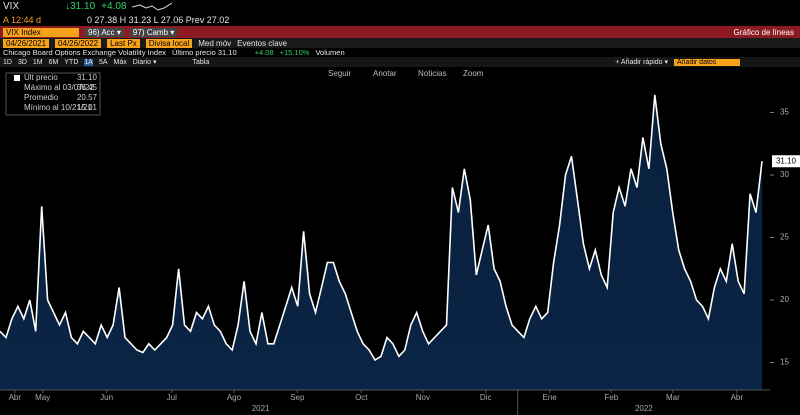  Describe the element at coordinates (673, 397) in the screenshot. I see `x-tick-label: Mar` at that location.